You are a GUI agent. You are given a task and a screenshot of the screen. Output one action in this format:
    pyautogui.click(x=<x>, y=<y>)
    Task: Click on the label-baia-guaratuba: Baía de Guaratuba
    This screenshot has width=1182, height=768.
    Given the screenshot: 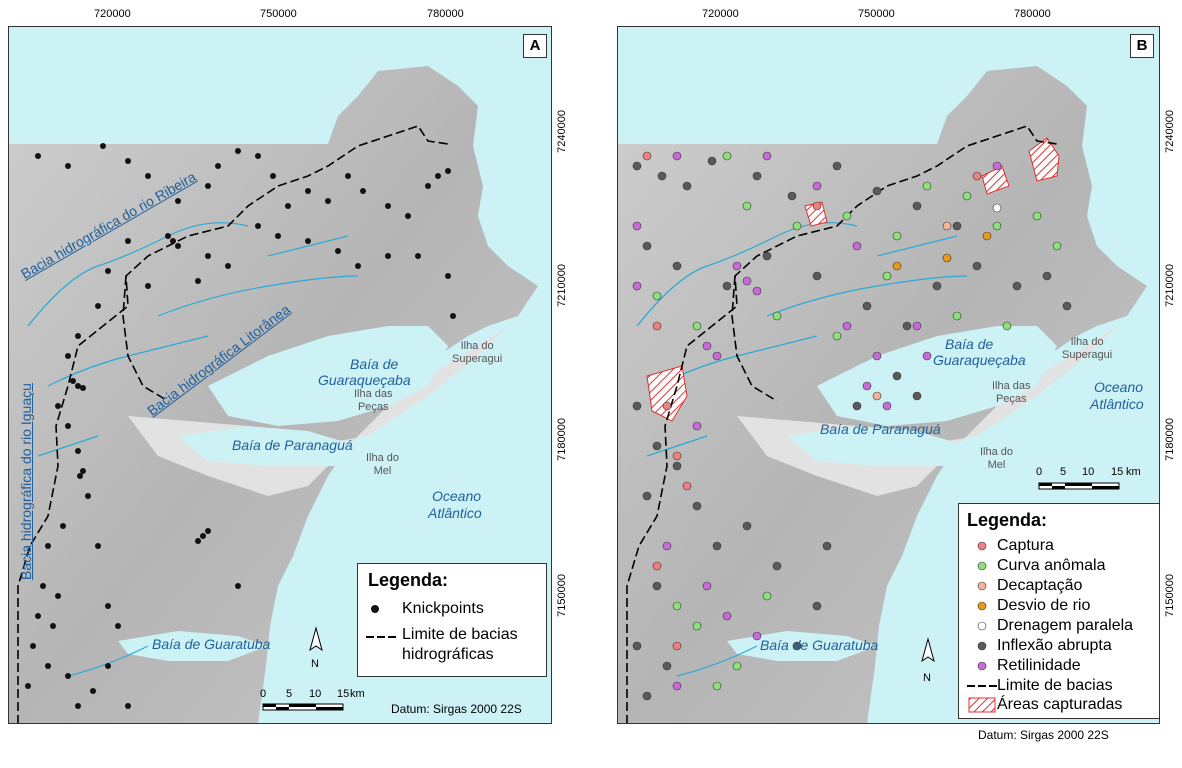 What is the action you would take?
    pyautogui.click(x=211, y=644)
    